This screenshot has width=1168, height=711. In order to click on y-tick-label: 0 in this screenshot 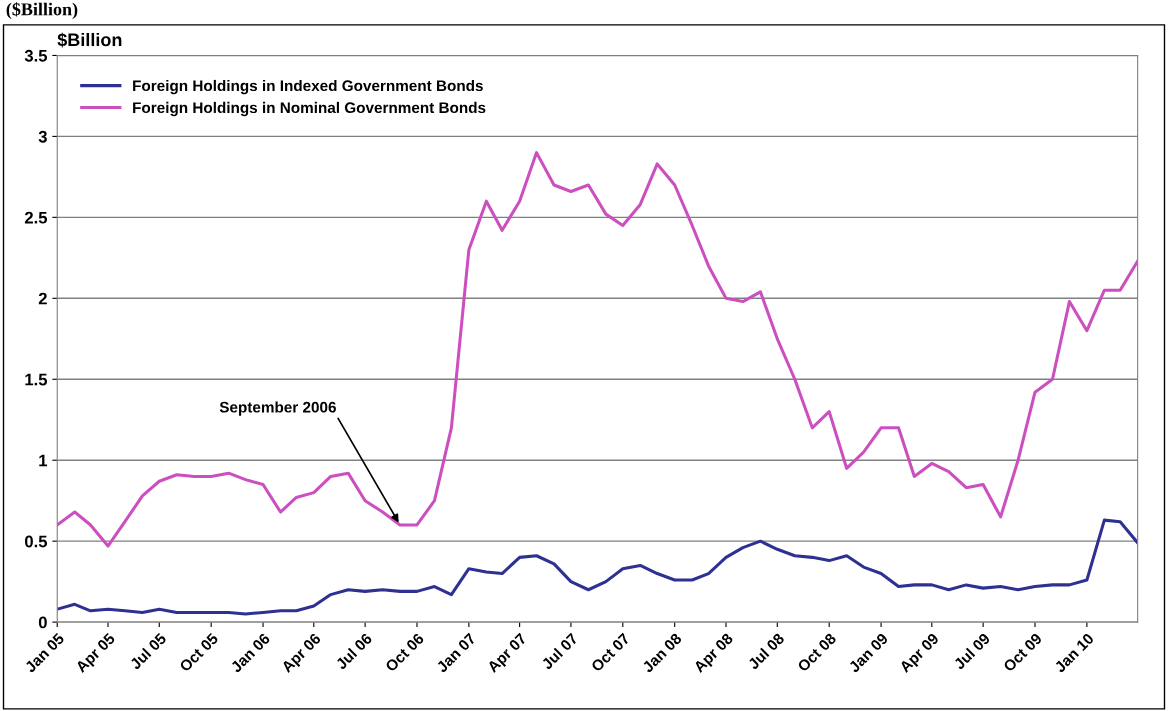, I will do `click(42, 622)`.